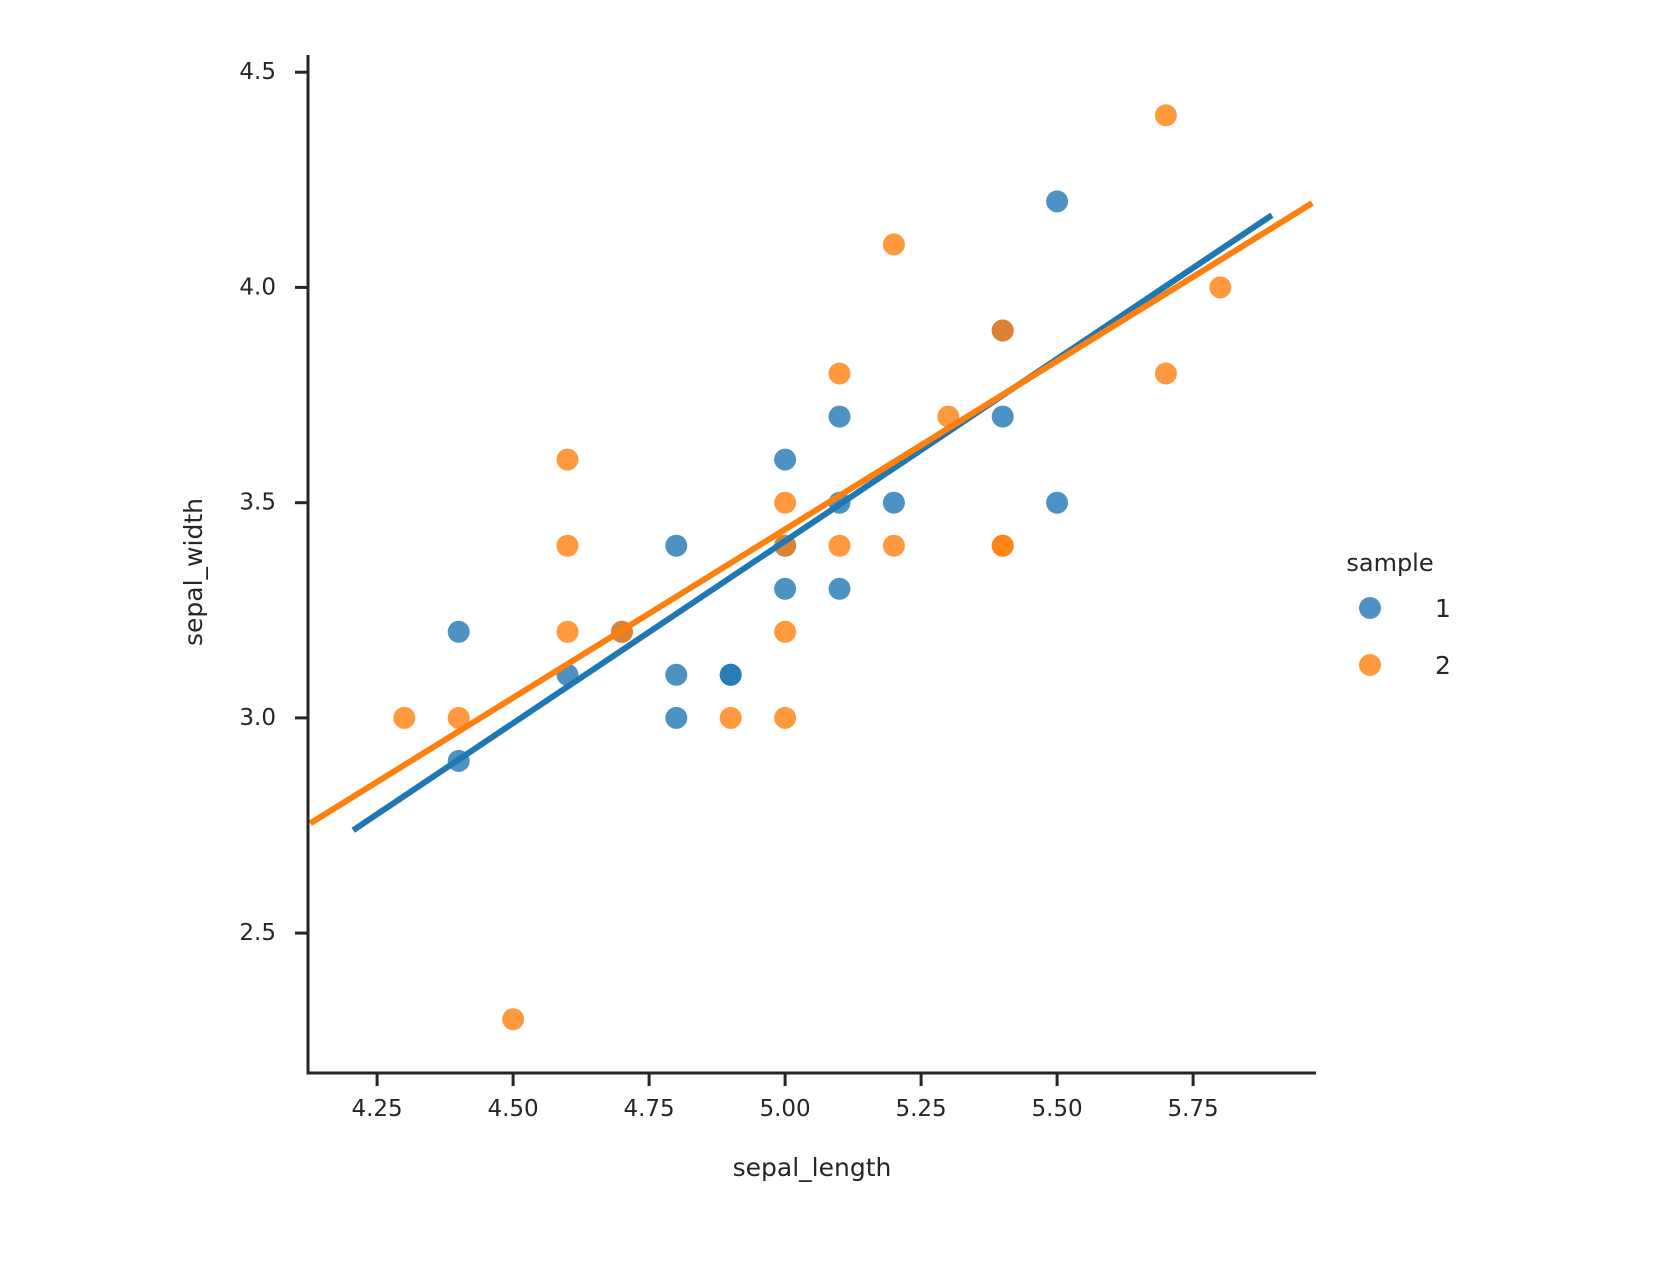  Describe the element at coordinates (1370, 608) in the screenshot. I see `legend-marker-sample-1-icon` at that location.